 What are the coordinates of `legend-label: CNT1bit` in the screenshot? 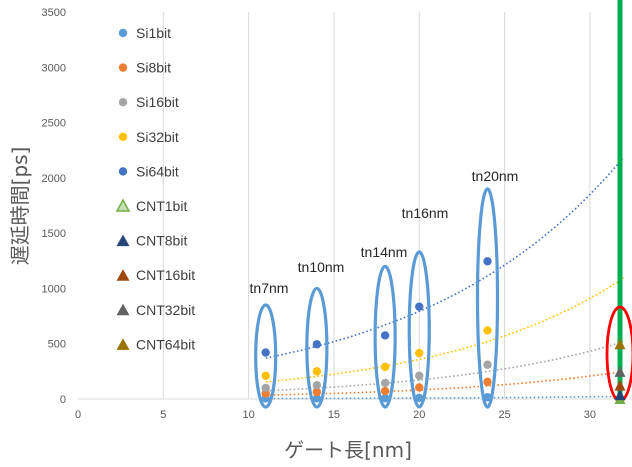 It's located at (161, 206).